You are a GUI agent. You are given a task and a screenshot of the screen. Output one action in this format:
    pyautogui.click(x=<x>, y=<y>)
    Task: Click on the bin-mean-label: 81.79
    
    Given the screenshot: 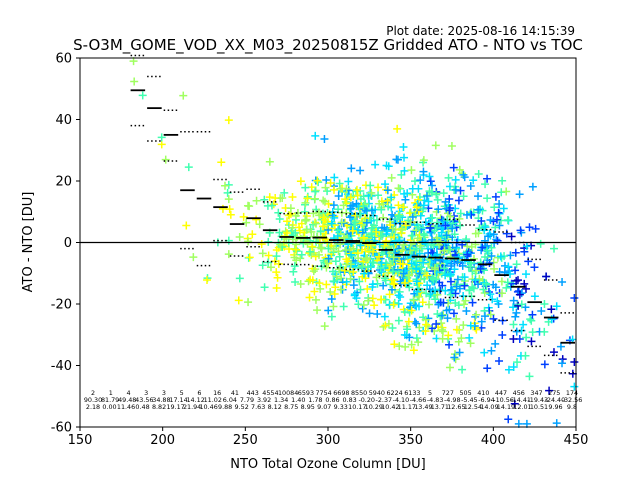 What is the action you would take?
    pyautogui.click(x=110, y=400)
    